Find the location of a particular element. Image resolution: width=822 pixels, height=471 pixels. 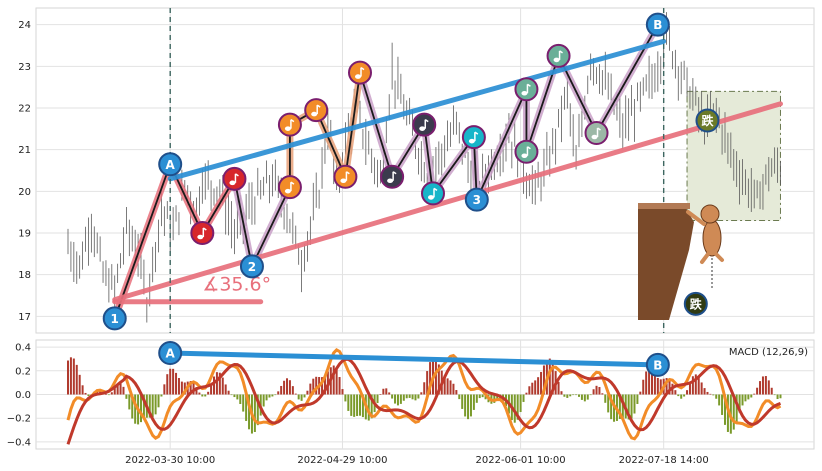

macd-y-tick-label: 0.0 is located at coordinates (23, 395).